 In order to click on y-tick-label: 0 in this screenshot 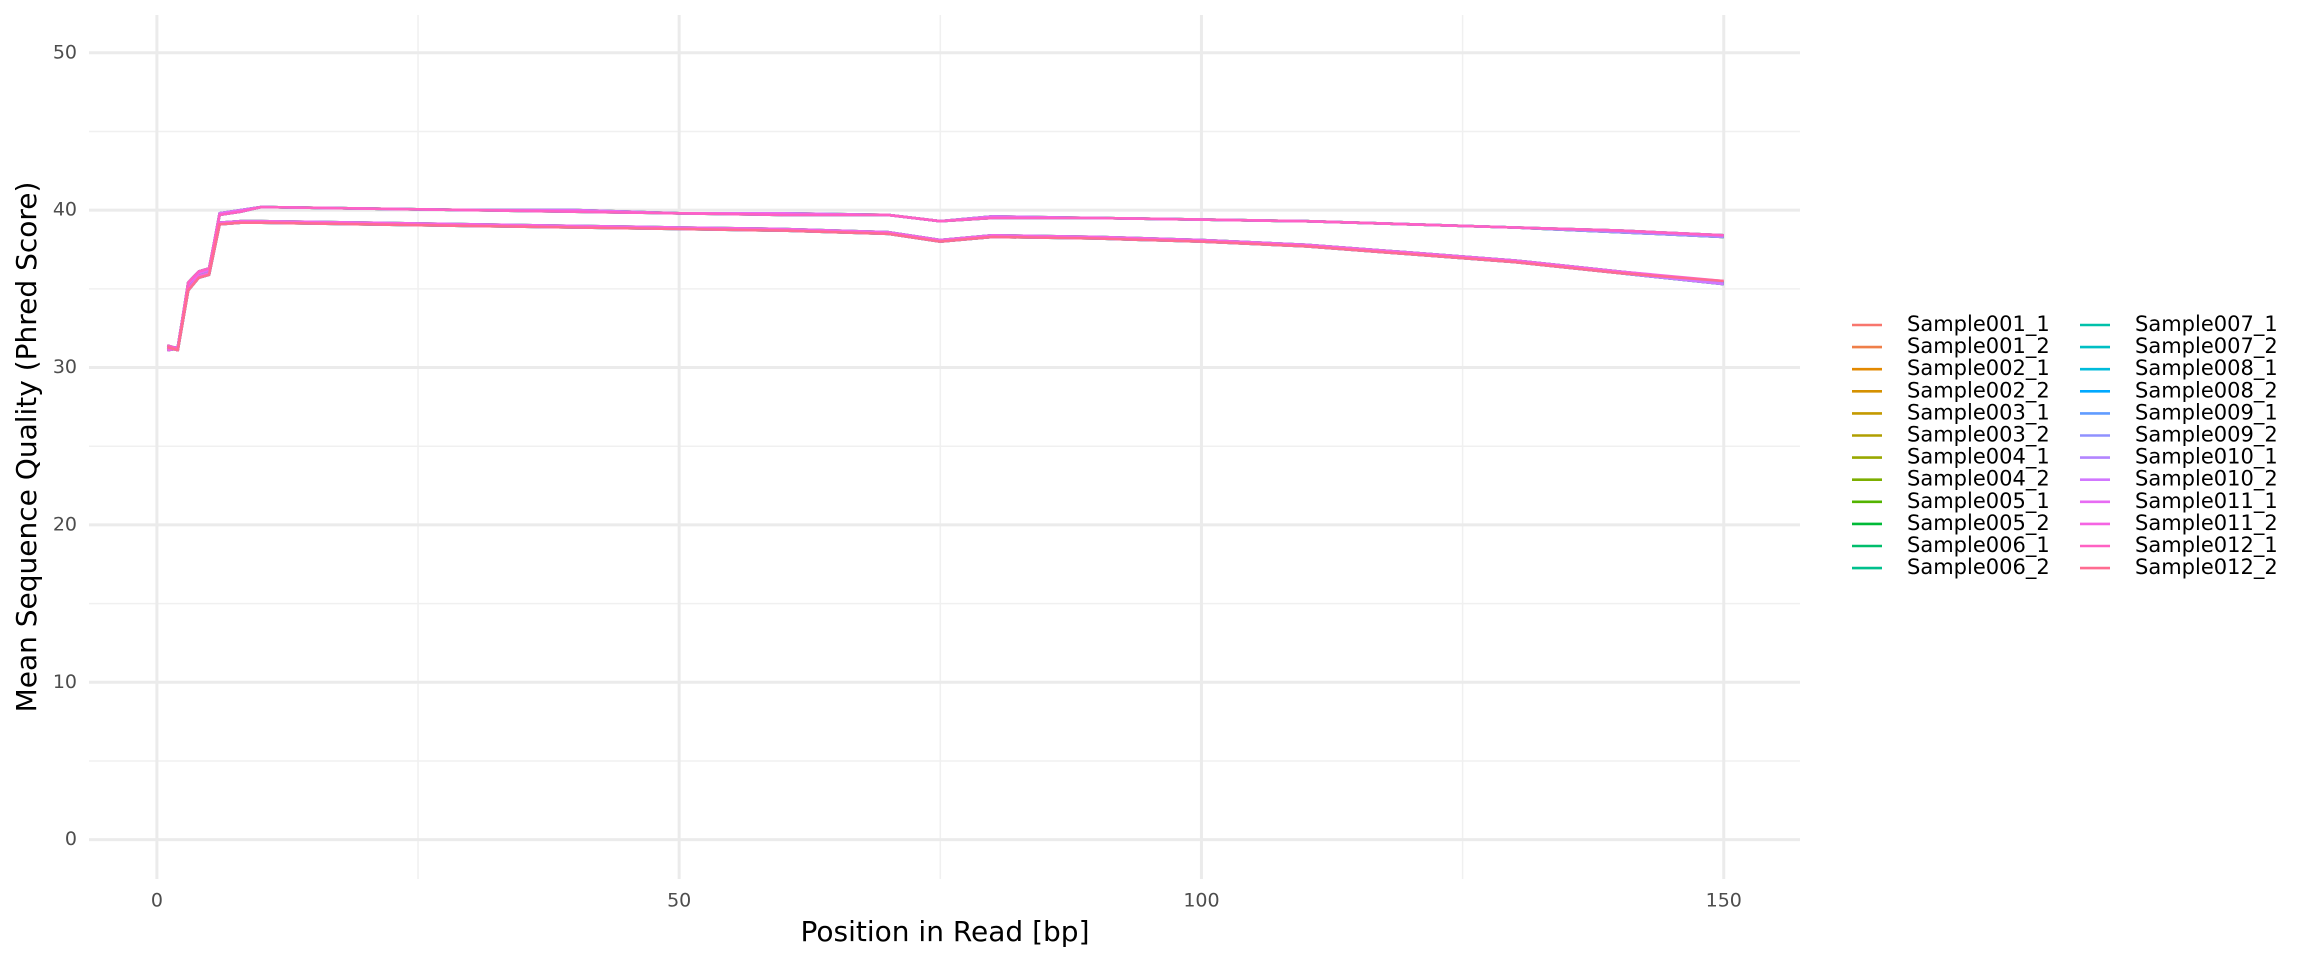, I will do `click(71, 839)`.